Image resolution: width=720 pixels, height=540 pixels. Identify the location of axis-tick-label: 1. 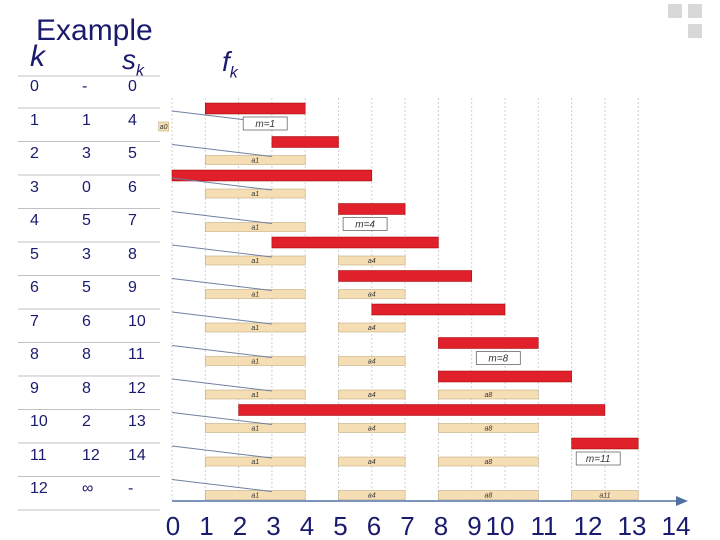
(206, 525).